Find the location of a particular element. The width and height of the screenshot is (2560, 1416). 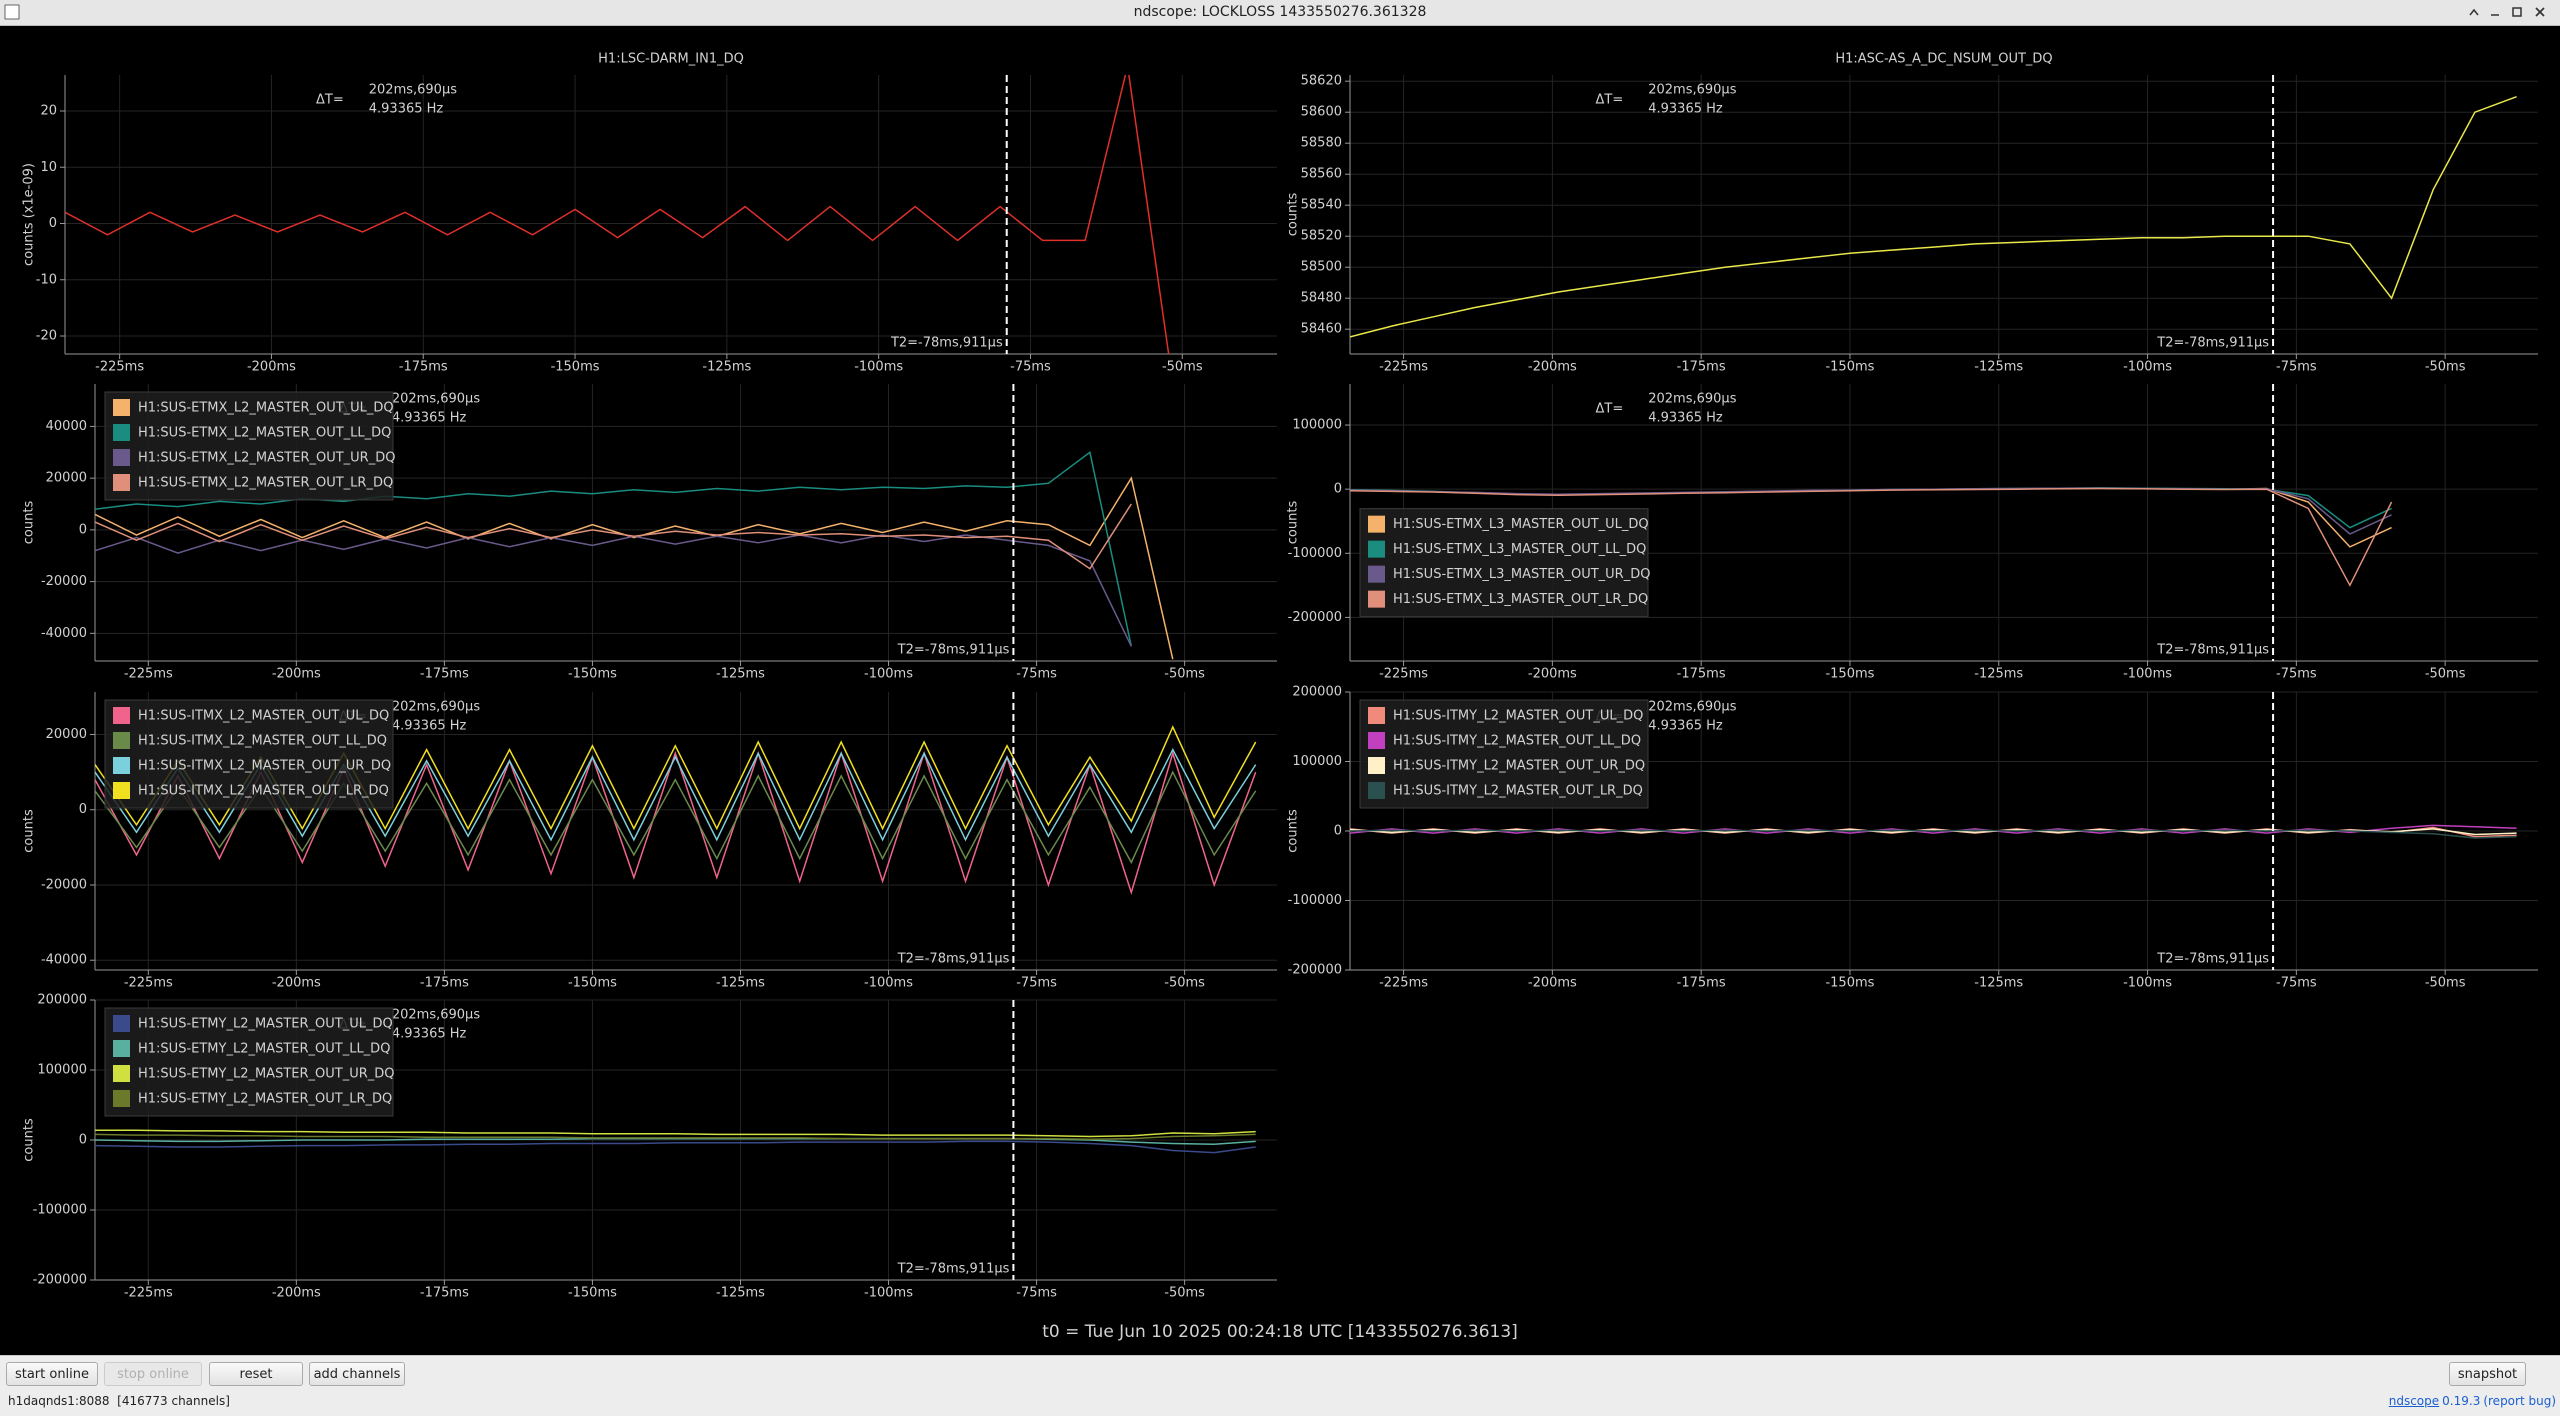

y-tick-label: 20000 is located at coordinates (66, 478).